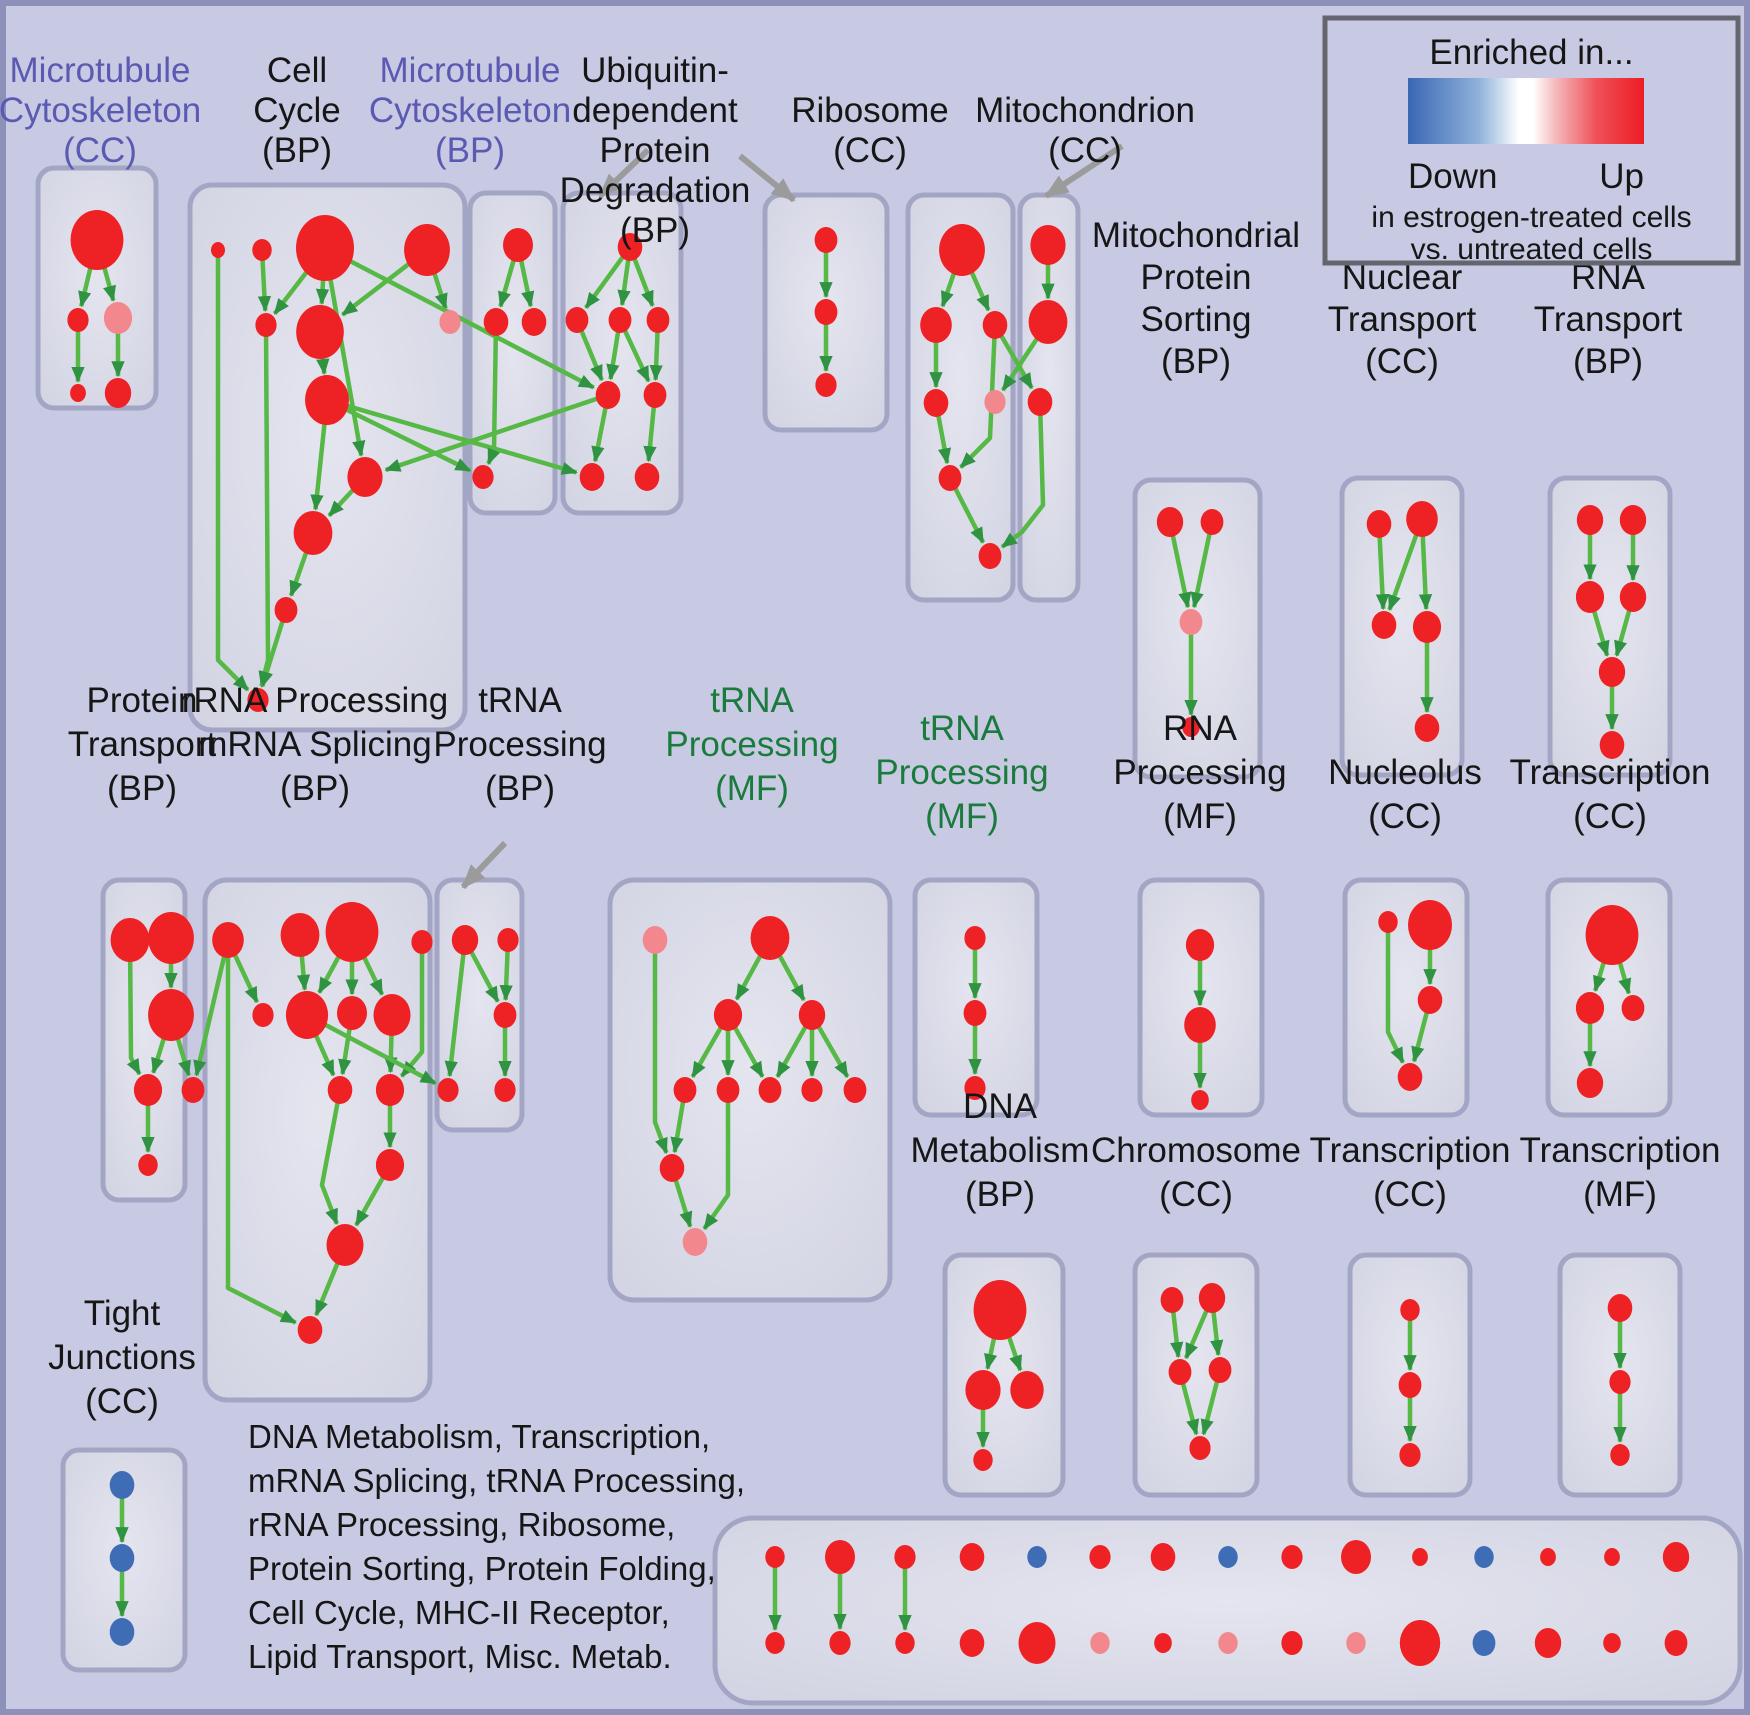 Image resolution: width=1750 pixels, height=1715 pixels. What do you see at coordinates (456, 1008) in the screenshot?
I see `edge-tb1-tb4` at bounding box center [456, 1008].